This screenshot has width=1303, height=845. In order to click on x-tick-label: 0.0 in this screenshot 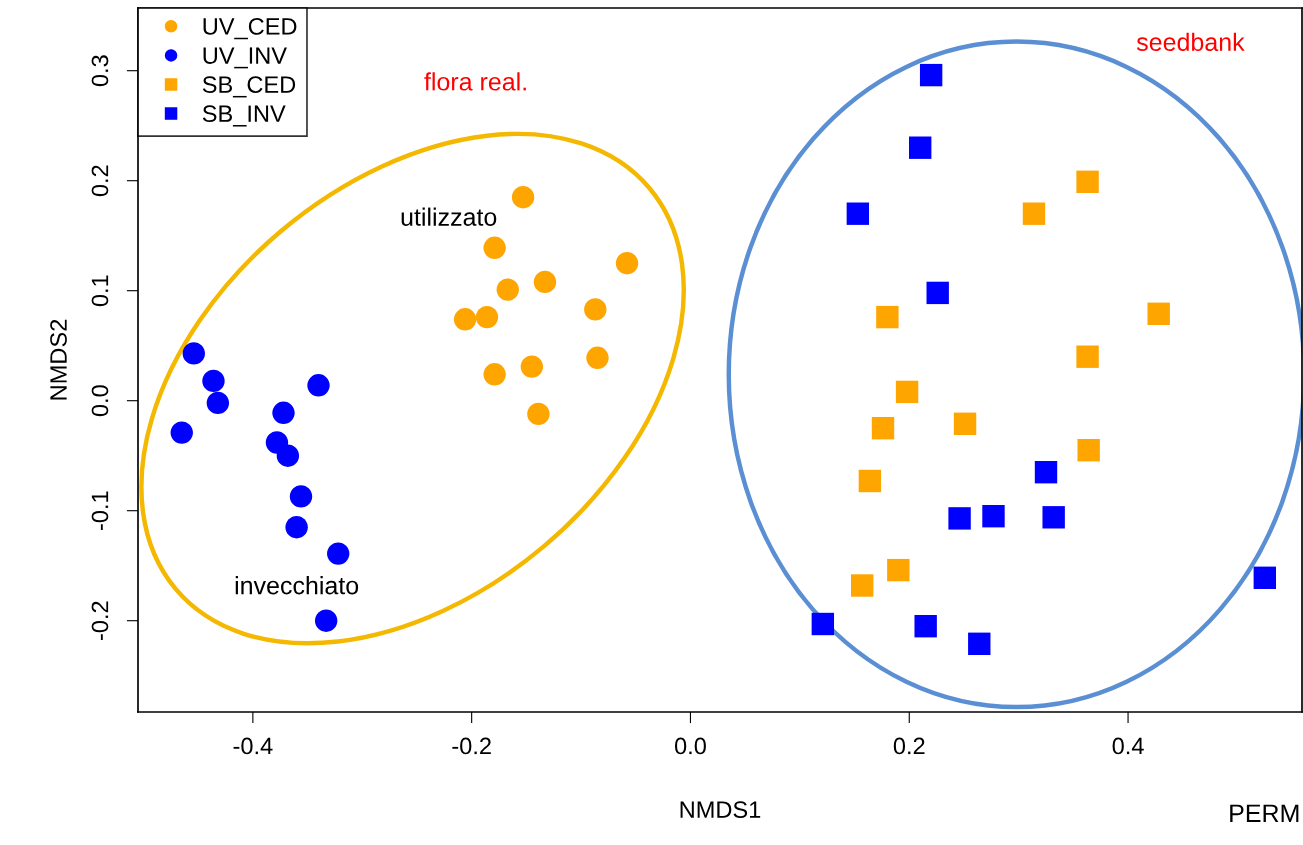, I will do `click(690, 746)`.